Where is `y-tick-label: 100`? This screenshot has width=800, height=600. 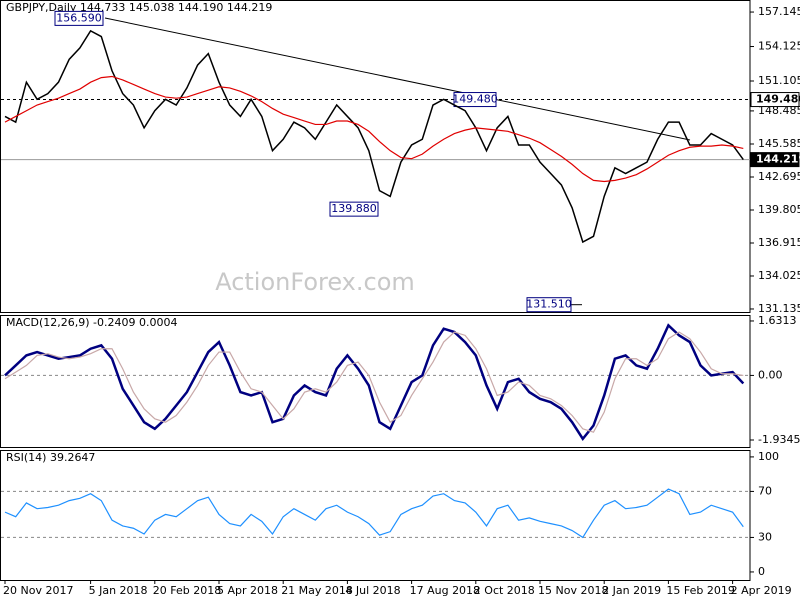 y-tick-label: 100 is located at coordinates (768, 456).